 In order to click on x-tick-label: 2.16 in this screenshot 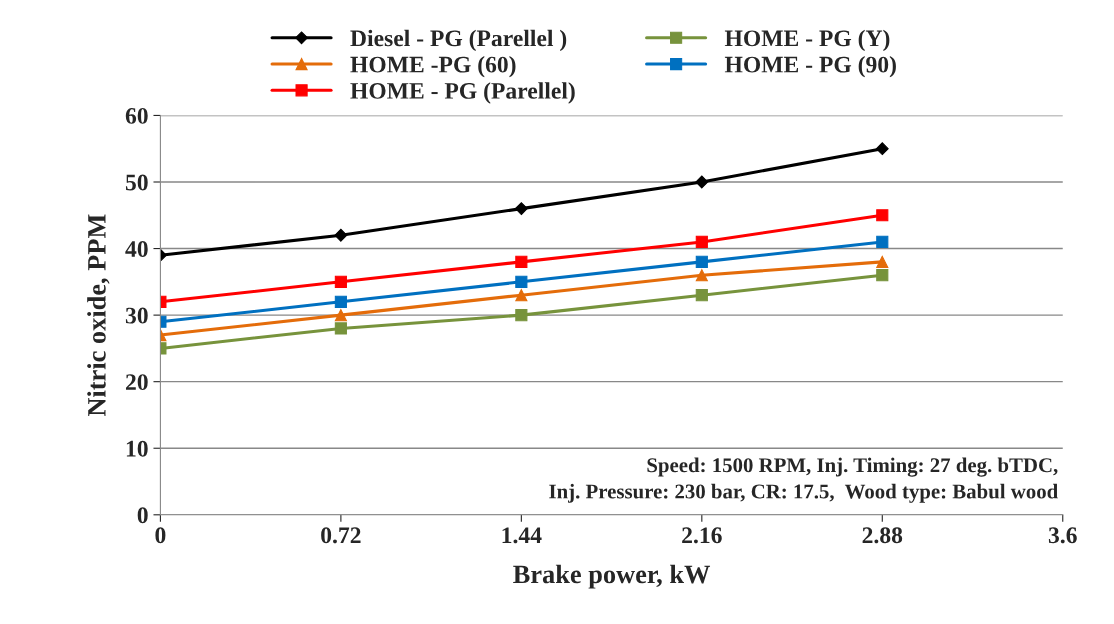, I will do `click(702, 535)`.